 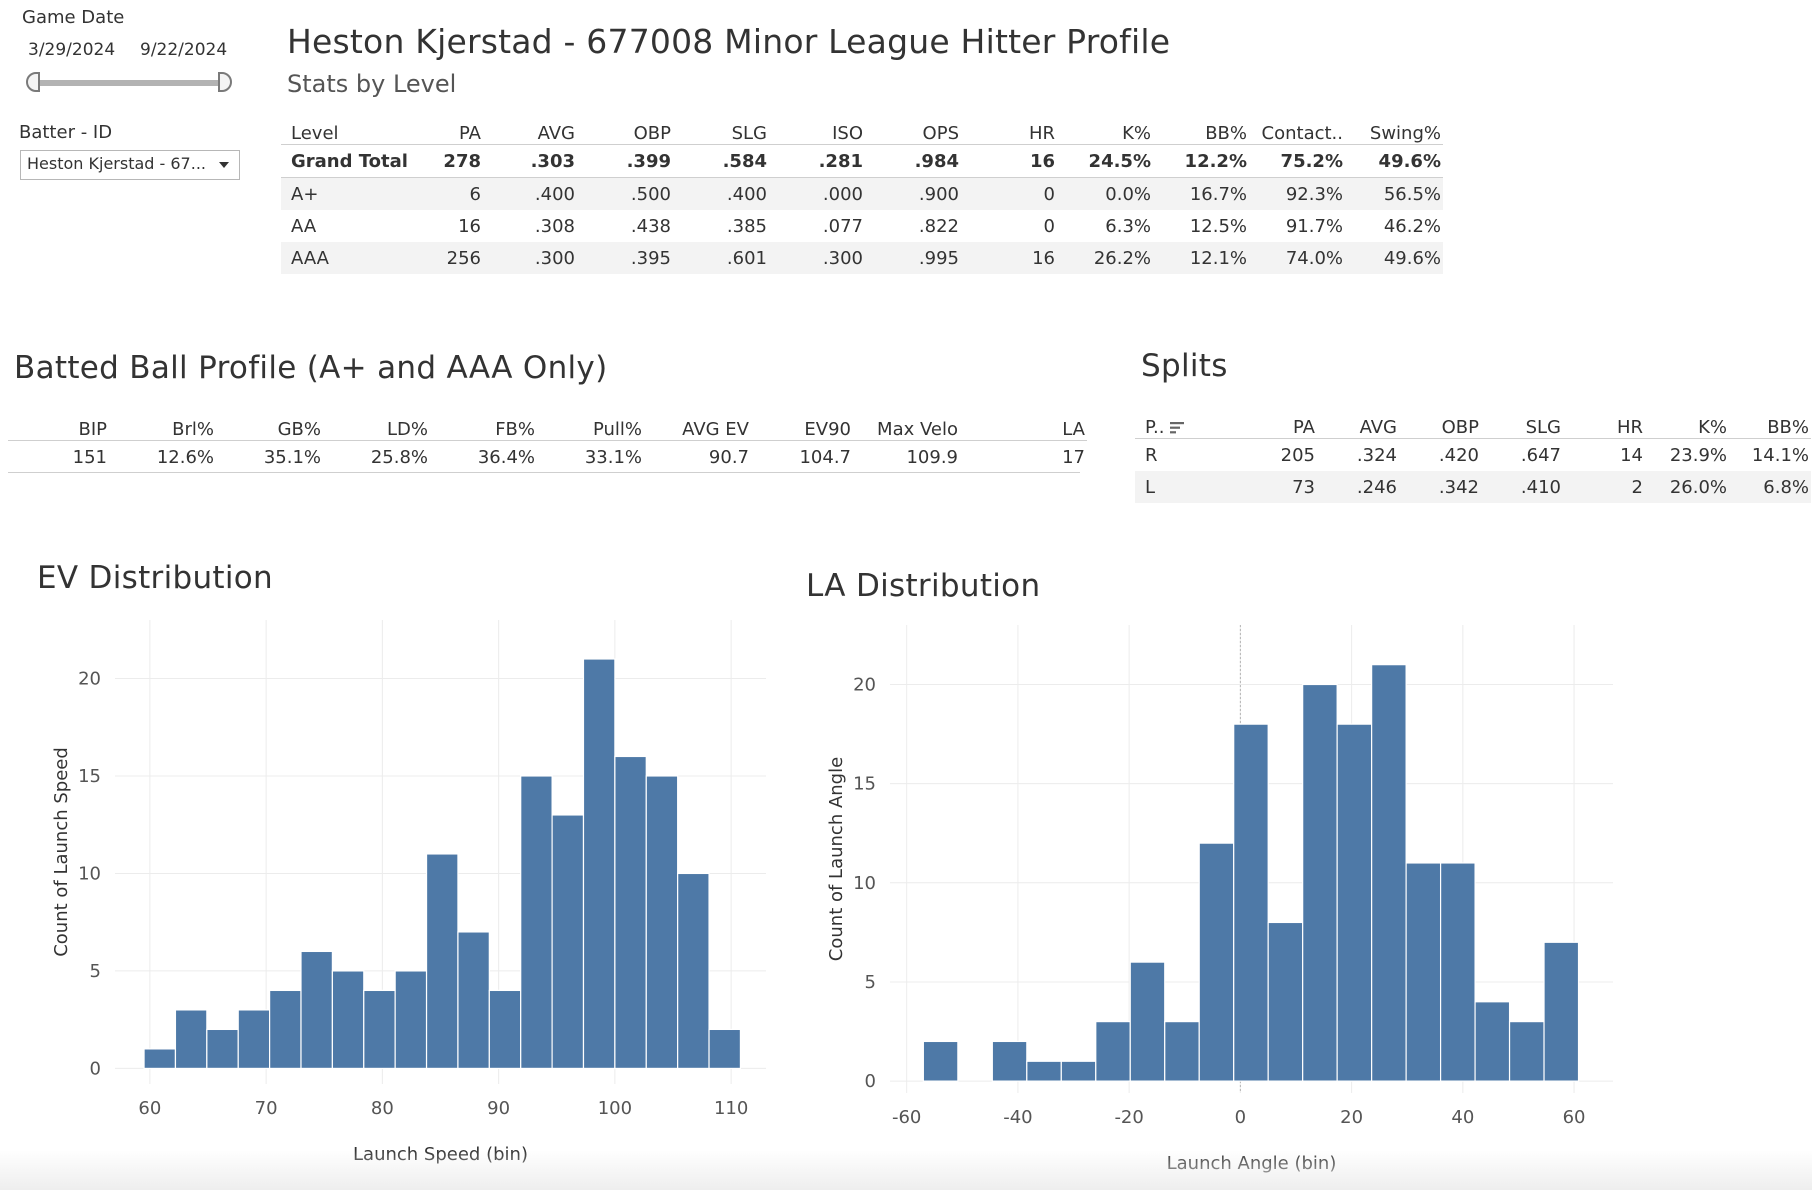 What do you see at coordinates (1712, 427) in the screenshot?
I see `splits-header-label: K%` at bounding box center [1712, 427].